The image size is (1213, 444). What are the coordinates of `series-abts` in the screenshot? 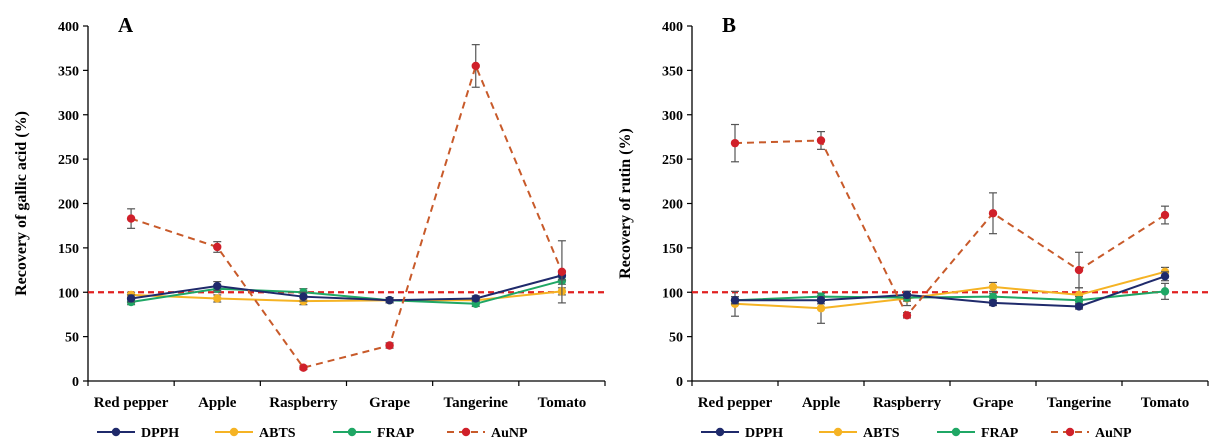 It's located at (950, 295).